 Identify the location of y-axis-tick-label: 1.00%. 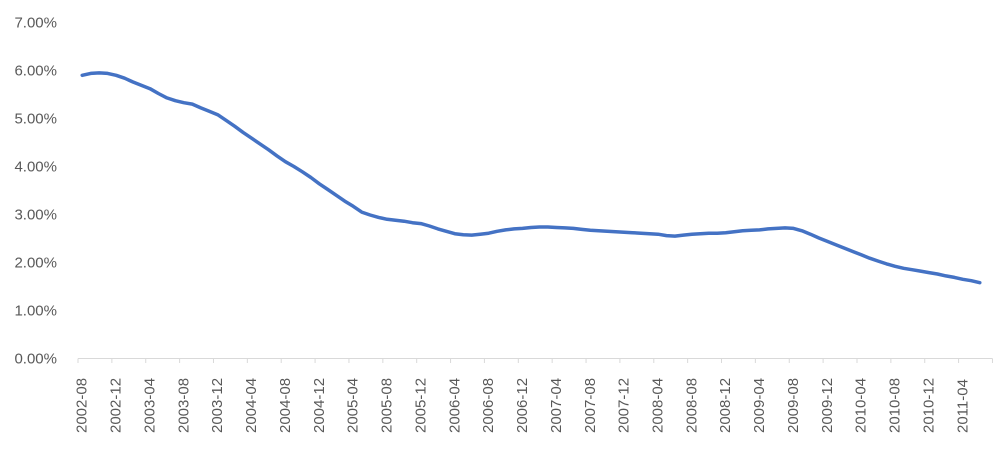
(35, 311).